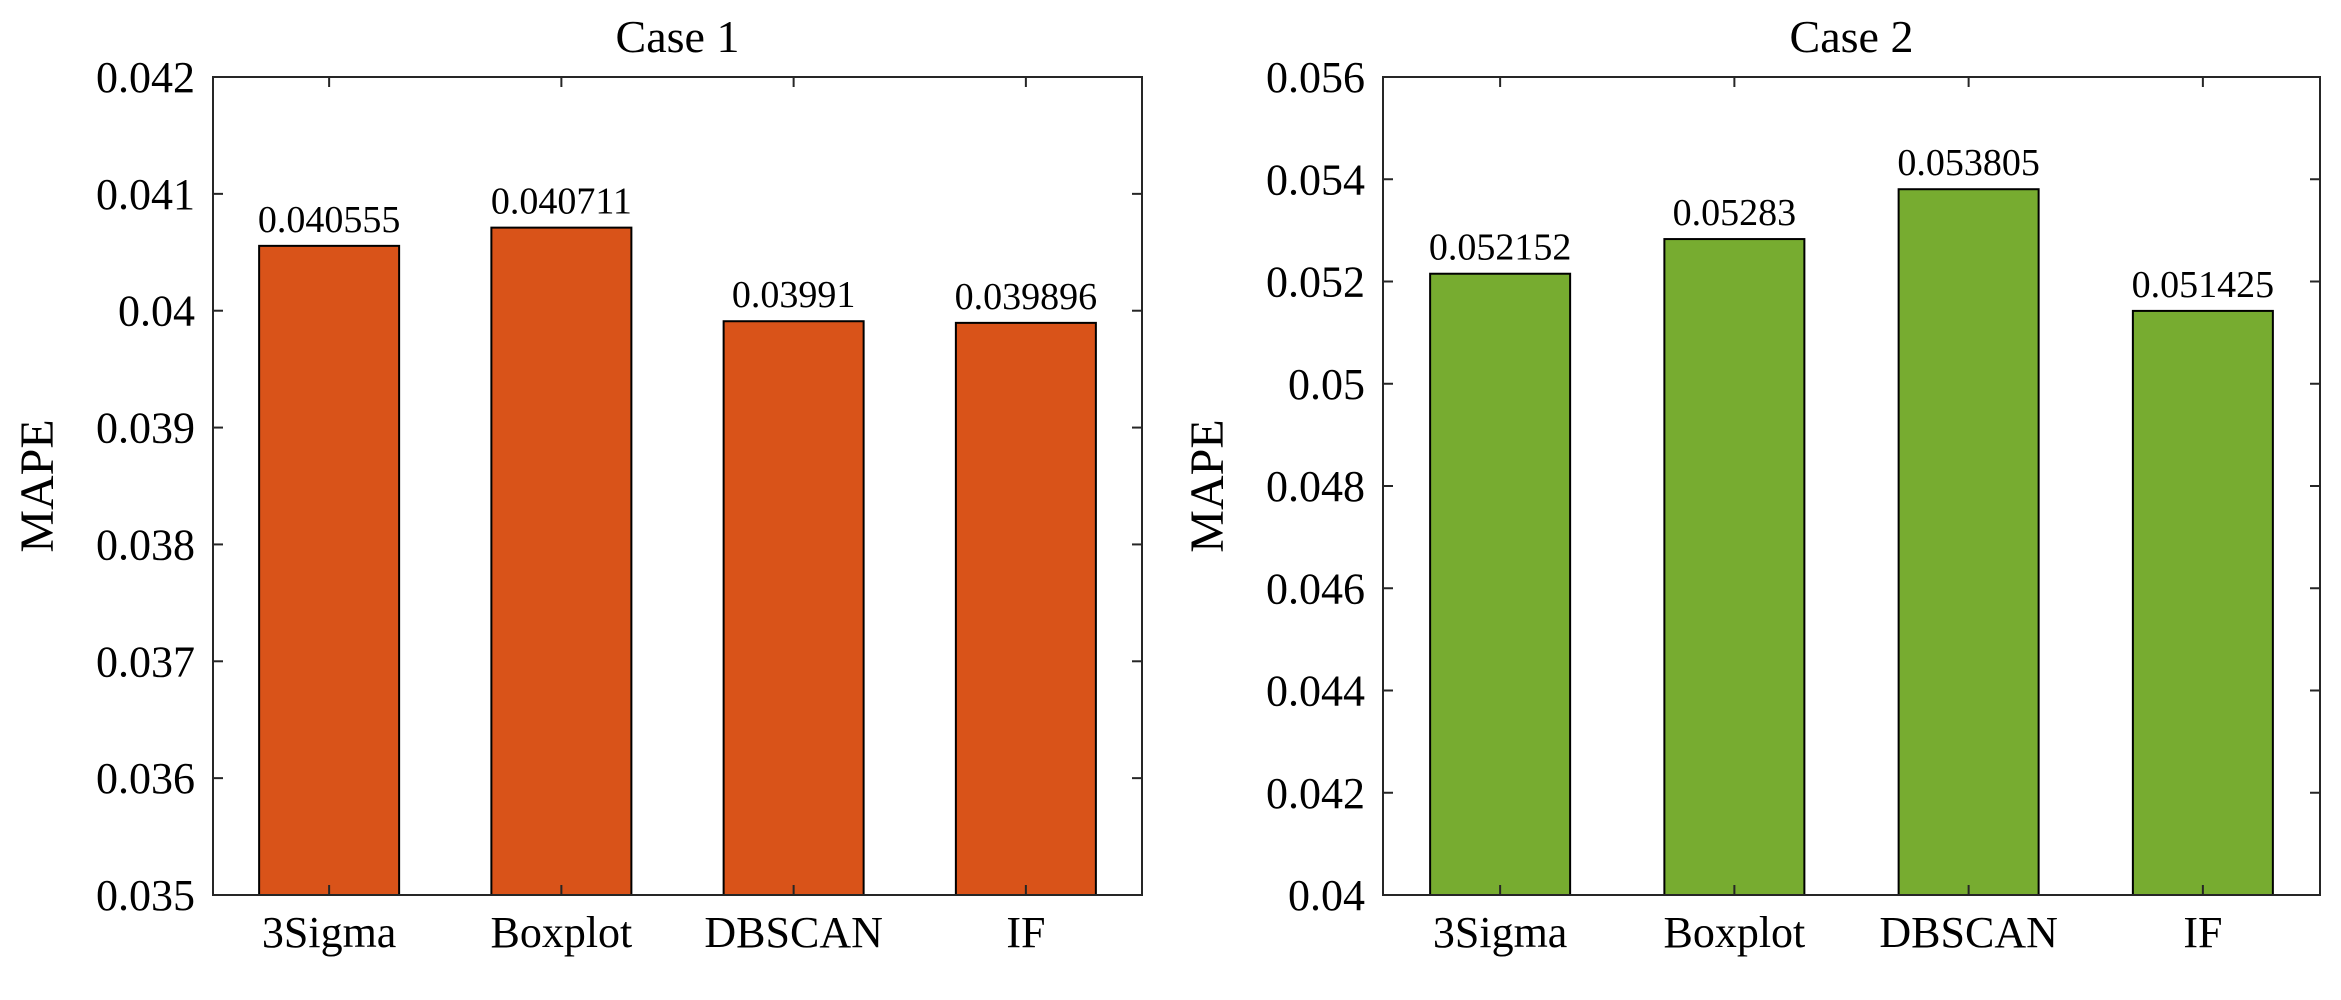  What do you see at coordinates (1315, 282) in the screenshot?
I see `y-tick-label: 0.052` at bounding box center [1315, 282].